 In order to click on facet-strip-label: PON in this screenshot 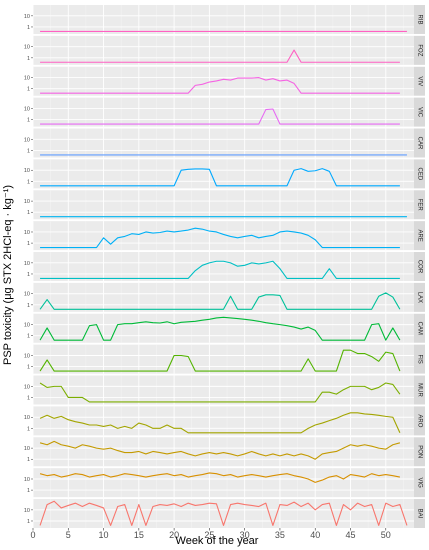, I will do `click(420, 451)`.